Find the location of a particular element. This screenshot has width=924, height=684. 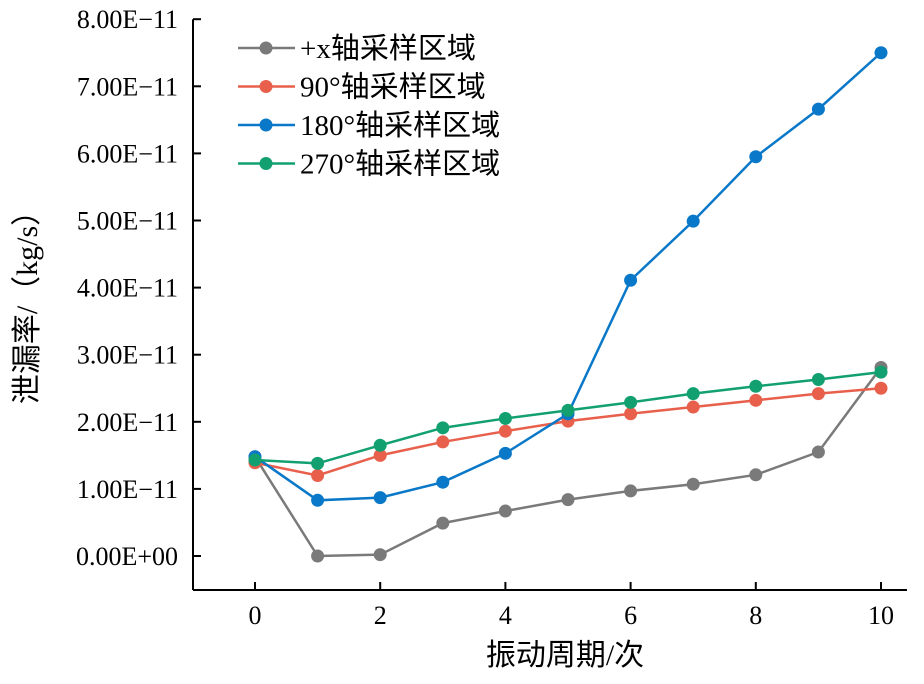

x-tick-label: 10 is located at coordinates (881, 615).